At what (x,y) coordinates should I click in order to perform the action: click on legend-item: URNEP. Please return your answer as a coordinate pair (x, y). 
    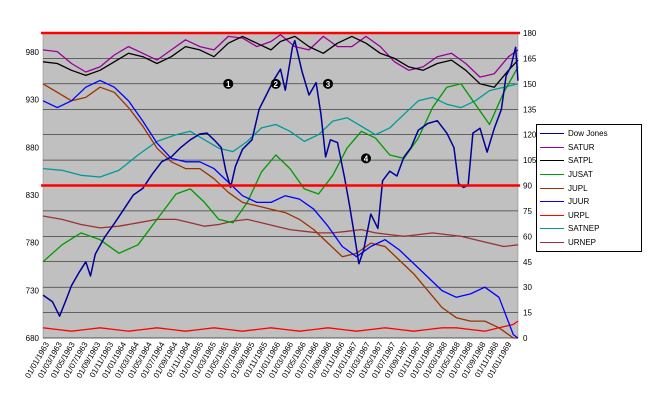
    Looking at the image, I should click on (589, 243).